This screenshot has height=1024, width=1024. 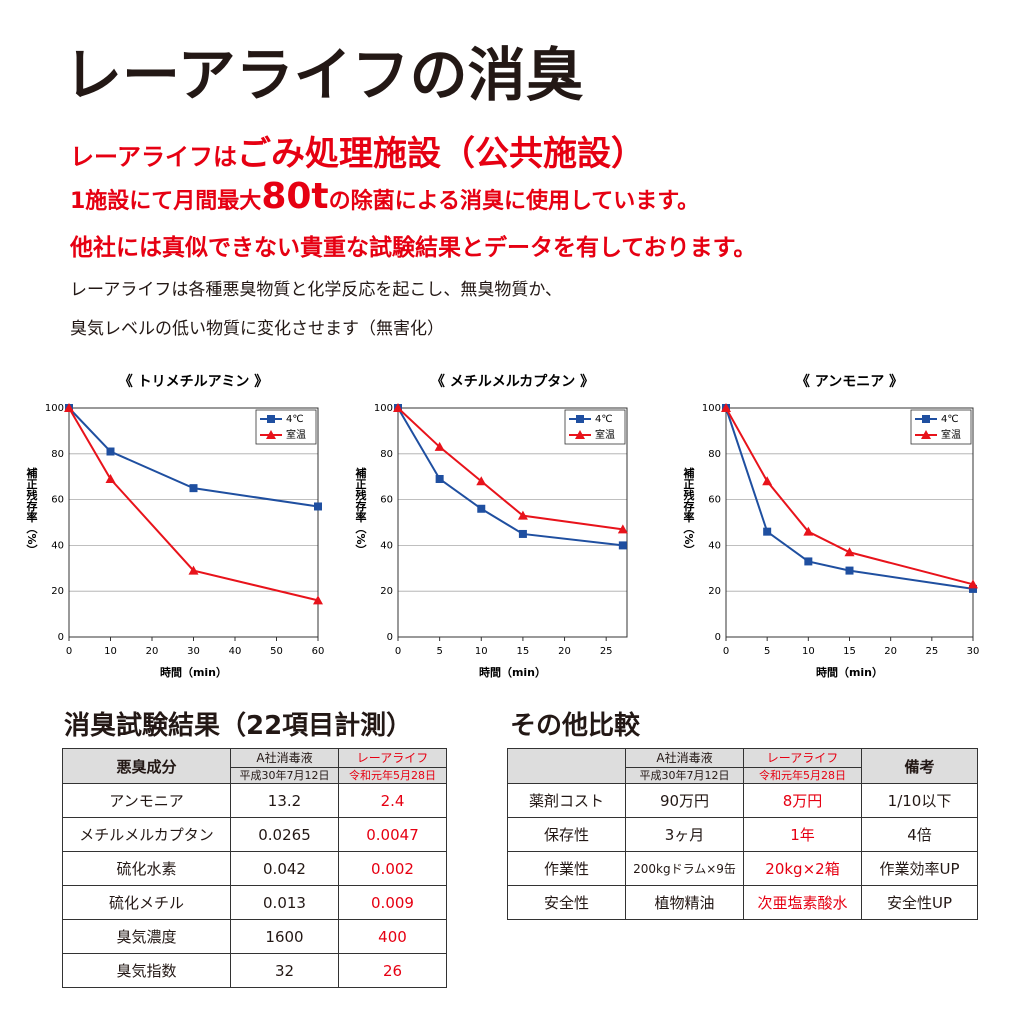 I want to click on x-tick-label: 5, so click(x=767, y=651).